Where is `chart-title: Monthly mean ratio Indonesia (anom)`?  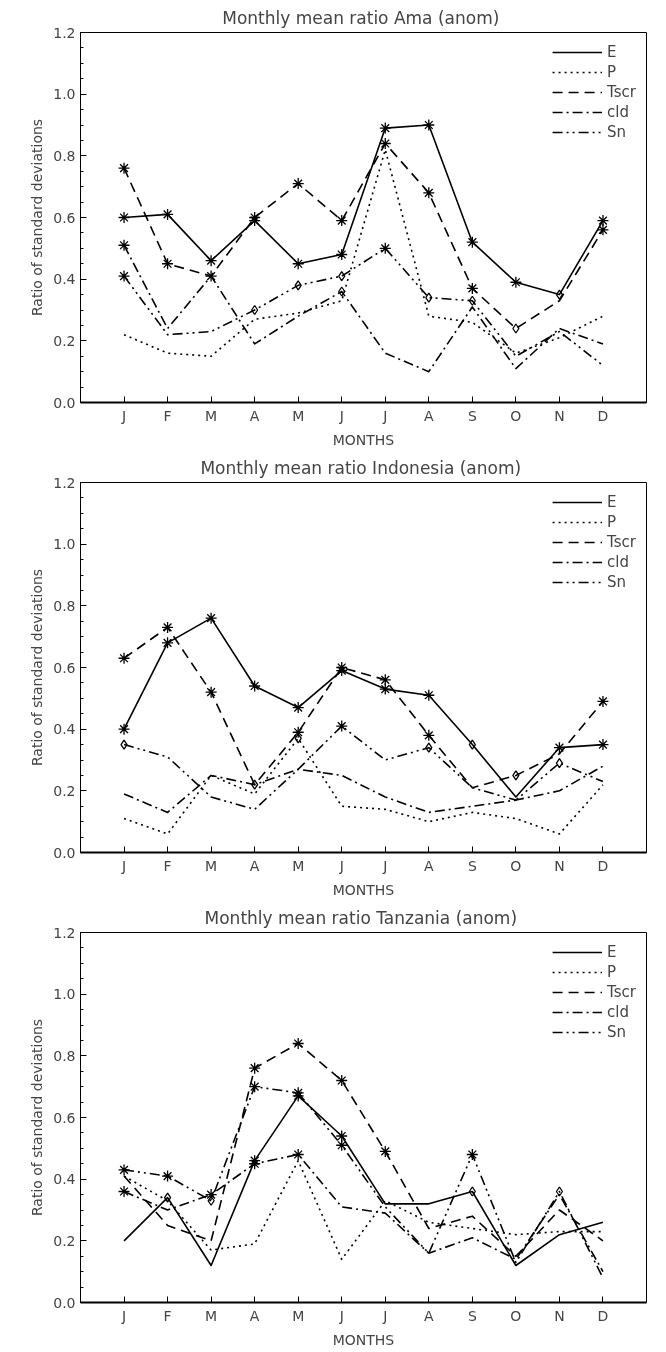 chart-title: Monthly mean ratio Indonesia (anom) is located at coordinates (361, 467).